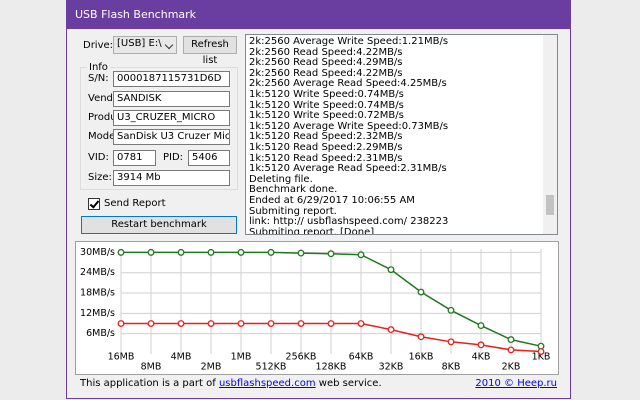  I want to click on log-line: 2k:2560 Average Read Speed:4.25MB/s, so click(348, 84).